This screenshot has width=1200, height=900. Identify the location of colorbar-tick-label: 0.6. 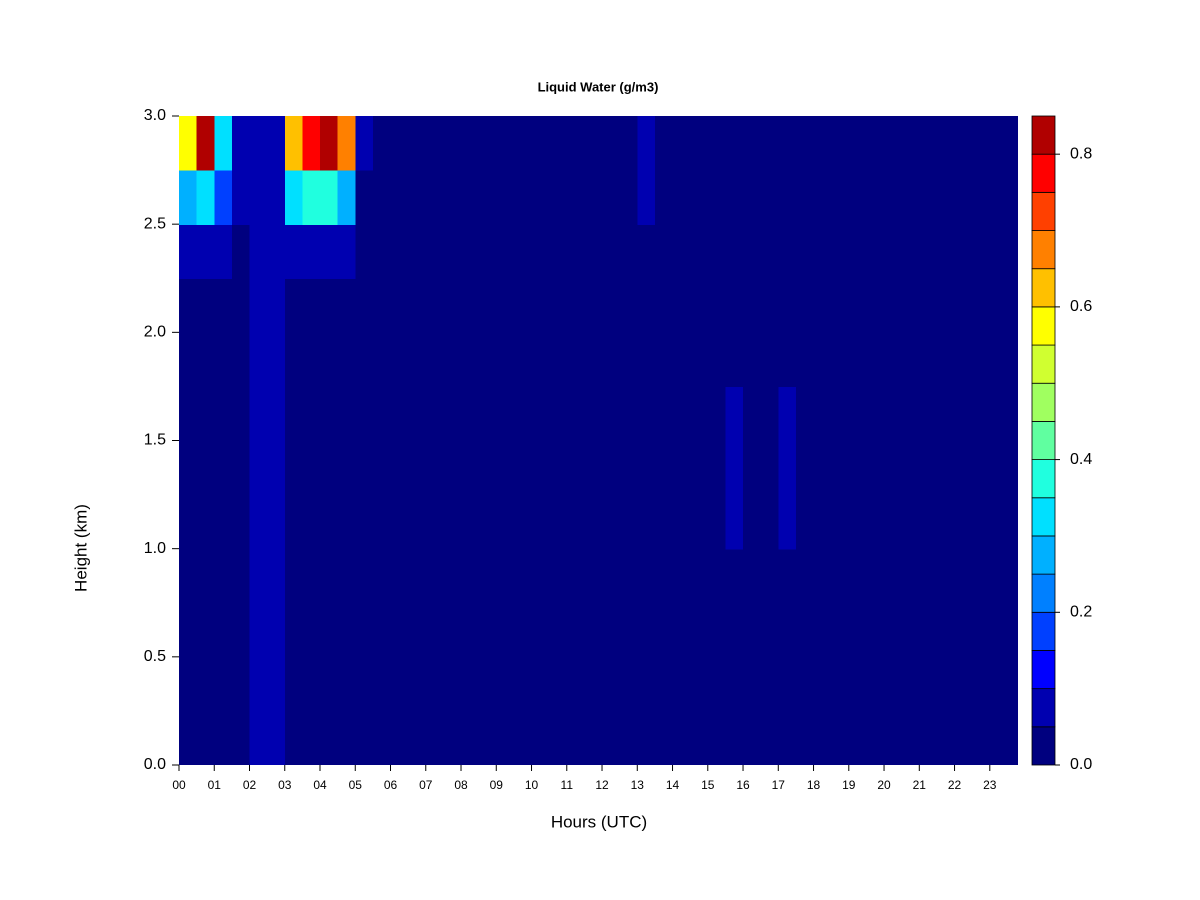
(1081, 306).